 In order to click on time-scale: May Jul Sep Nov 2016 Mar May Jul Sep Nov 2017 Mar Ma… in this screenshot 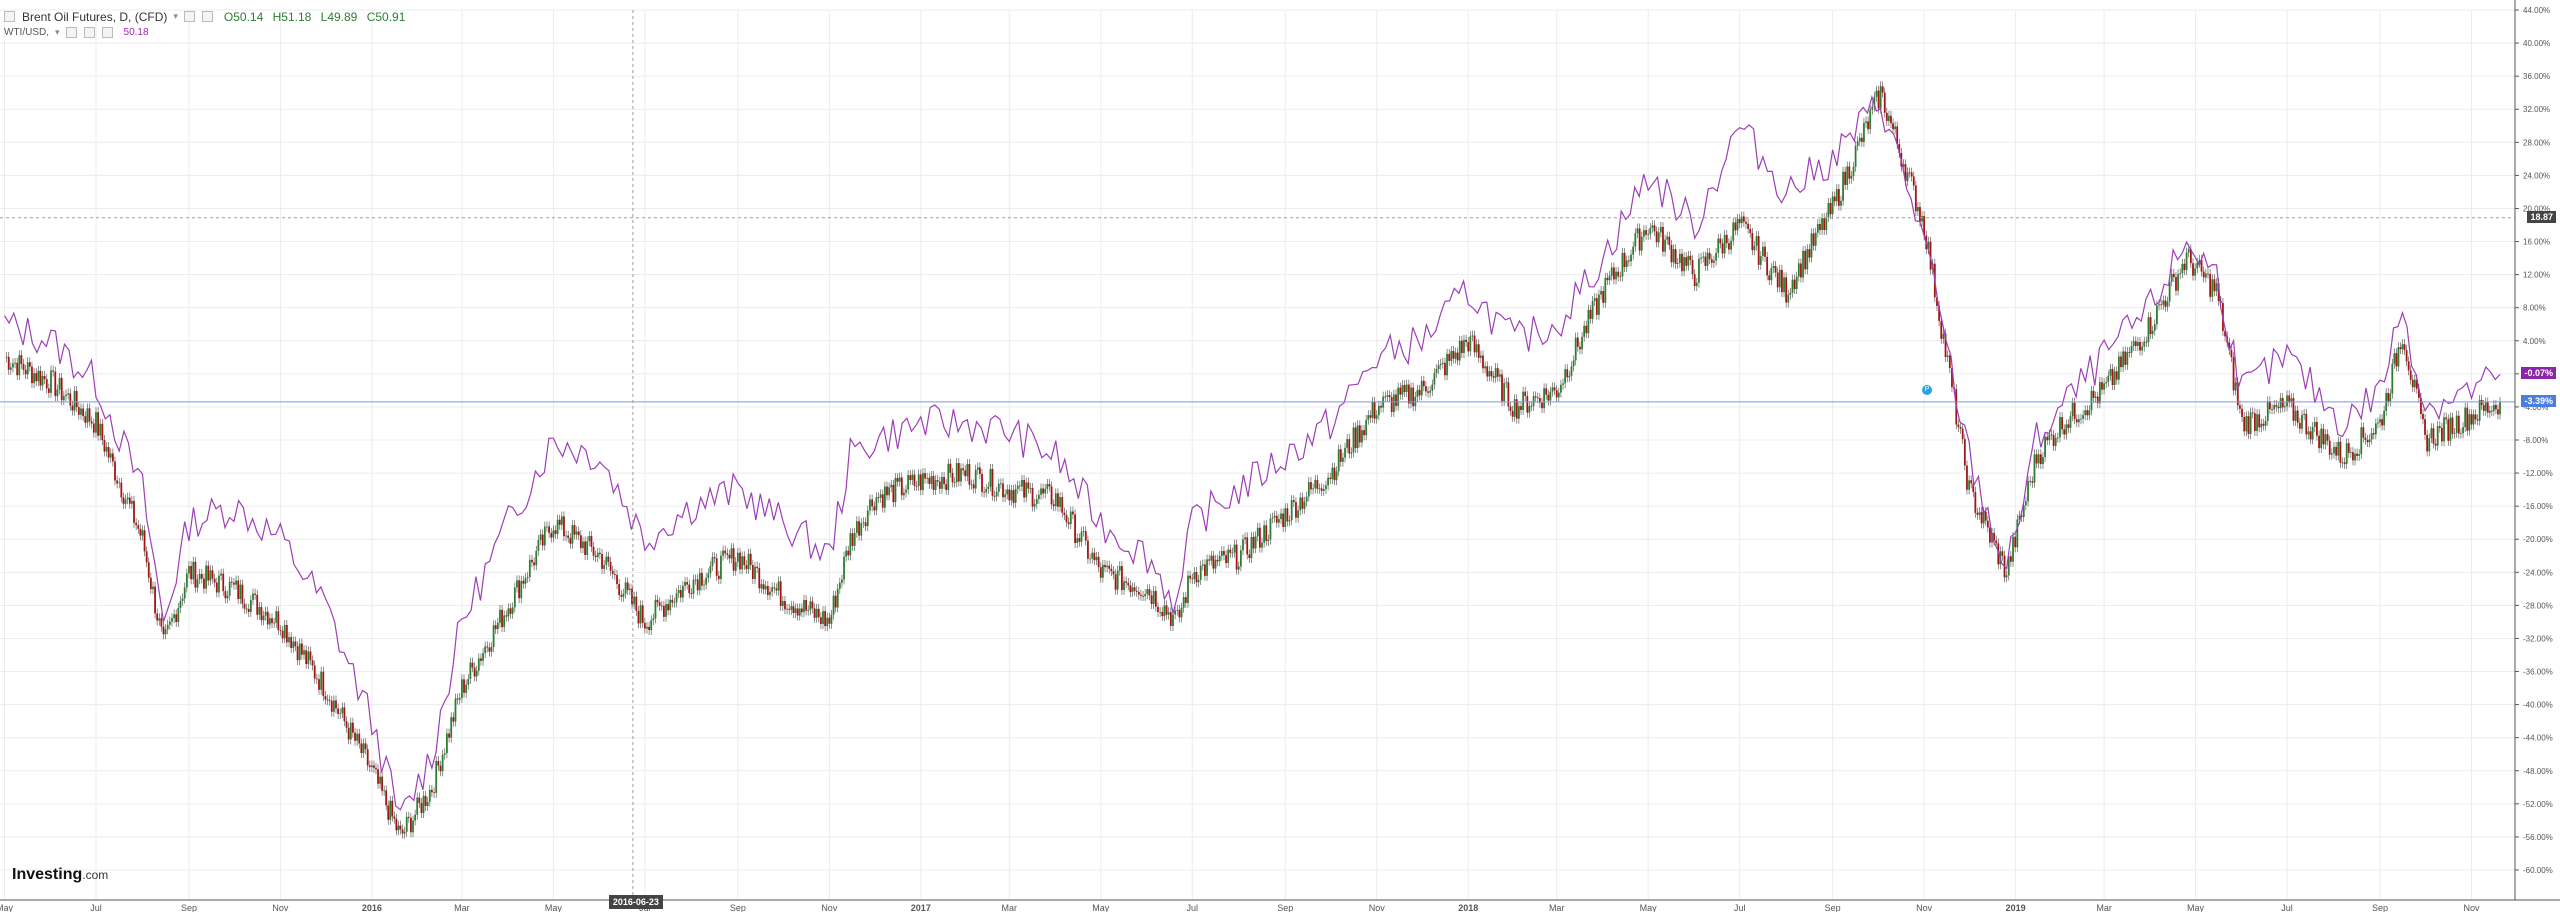, I will do `click(1280, 905)`.